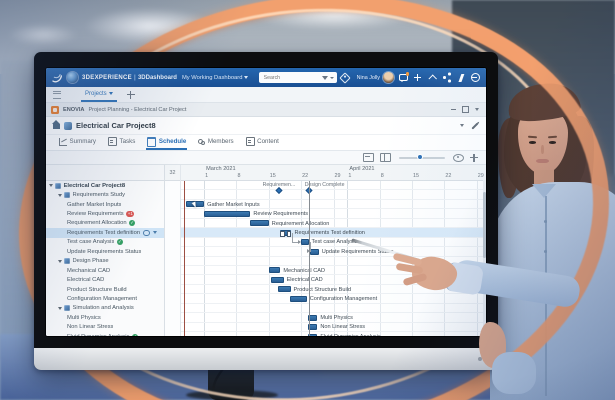  What do you see at coordinates (105, 261) in the screenshot?
I see `tree-row: Design Phase` at bounding box center [105, 261].